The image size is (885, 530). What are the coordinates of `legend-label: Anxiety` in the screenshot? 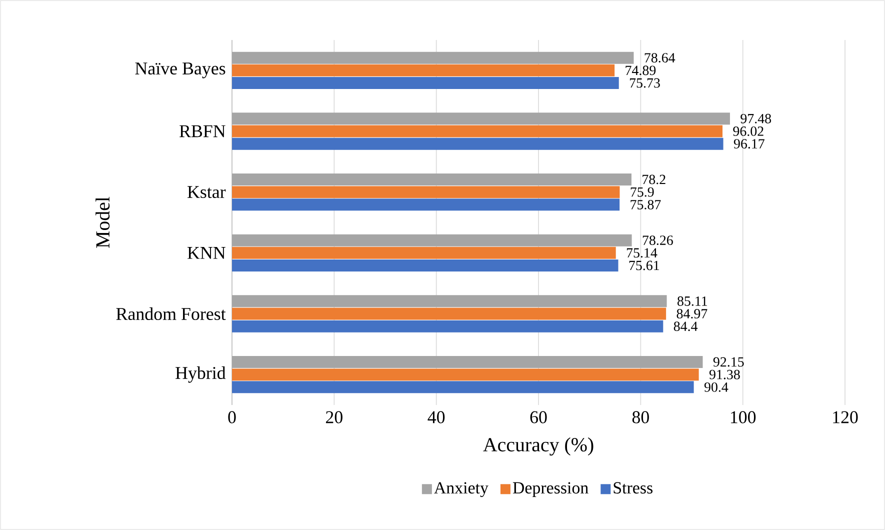 It's located at (461, 490).